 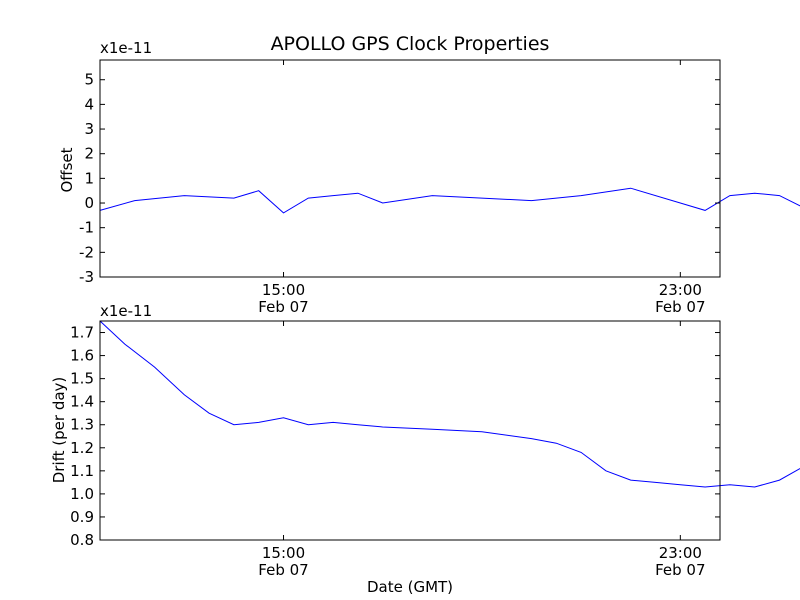 What do you see at coordinates (680, 290) in the screenshot?
I see `offset-x-tick-time: 23:00` at bounding box center [680, 290].